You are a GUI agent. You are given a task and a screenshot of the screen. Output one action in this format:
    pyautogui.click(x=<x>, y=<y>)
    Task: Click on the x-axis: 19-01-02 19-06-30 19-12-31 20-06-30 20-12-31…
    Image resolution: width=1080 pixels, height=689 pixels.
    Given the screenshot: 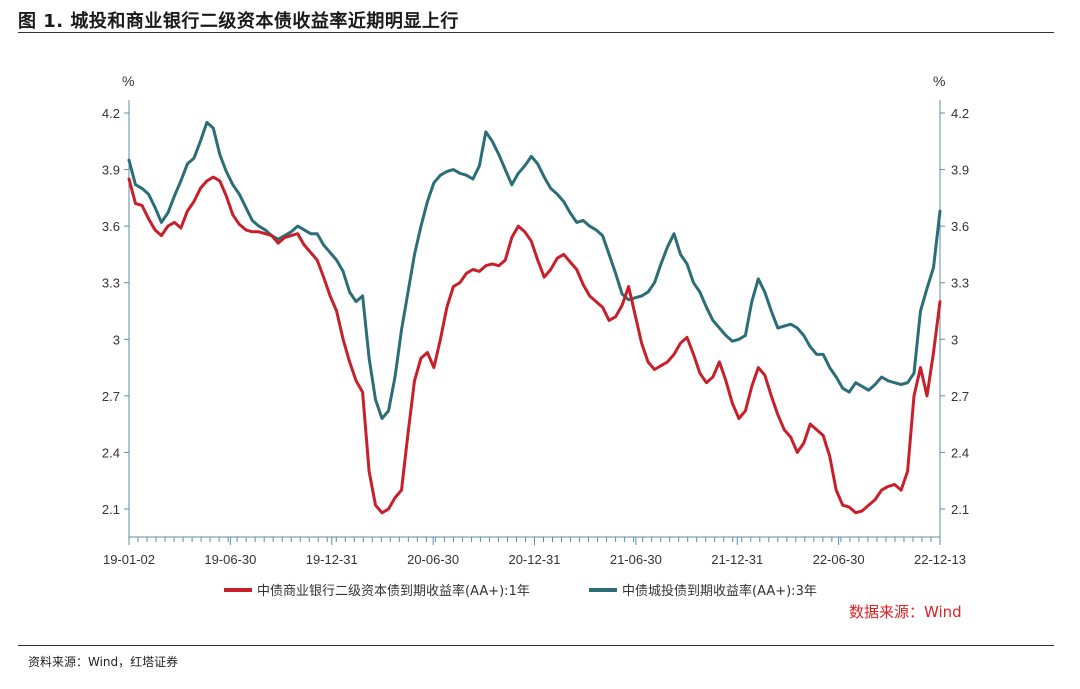 What is the action you would take?
    pyautogui.click(x=534, y=551)
    